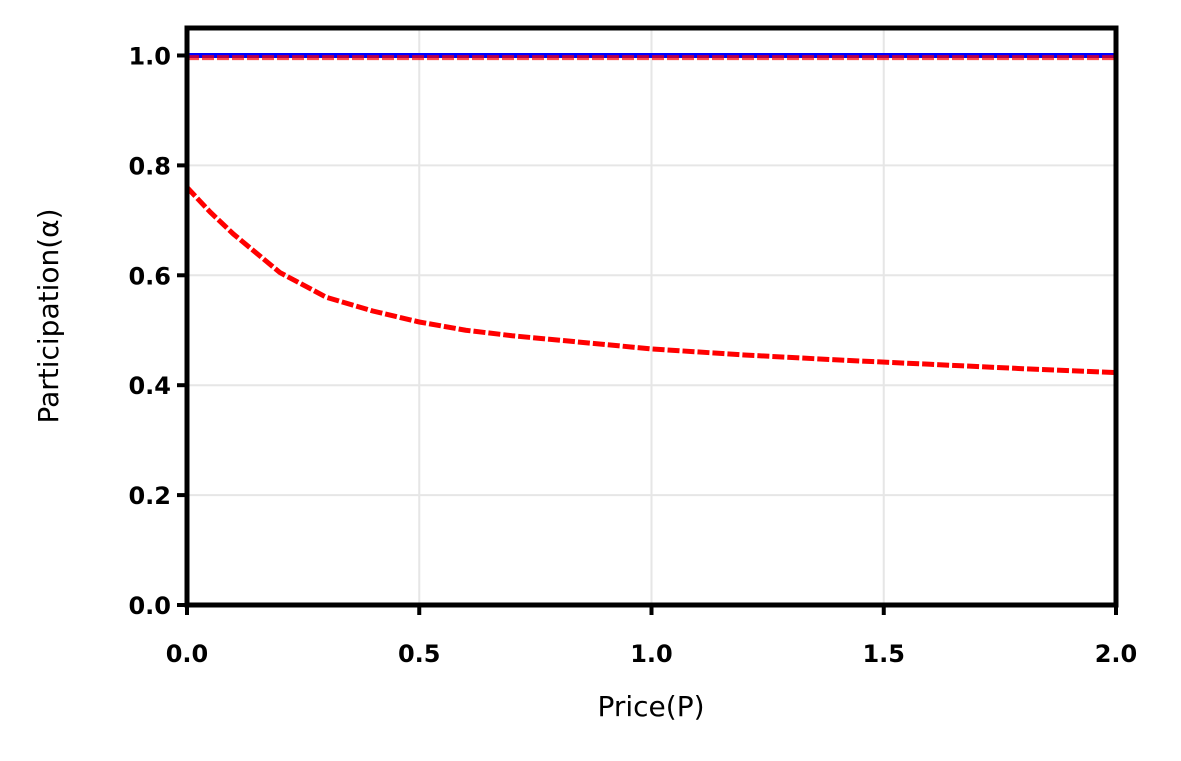 This screenshot has width=1181, height=761. What do you see at coordinates (149, 276) in the screenshot?
I see `y-tick-label: 0.6` at bounding box center [149, 276].